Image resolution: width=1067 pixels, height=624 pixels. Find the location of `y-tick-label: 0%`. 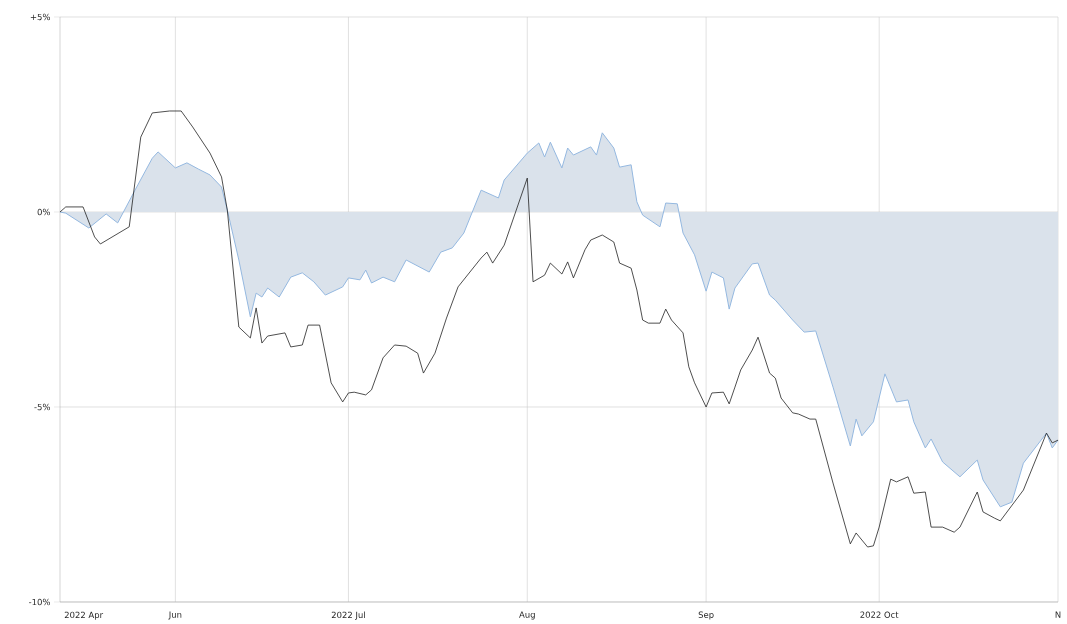

y-tick-label: 0% is located at coordinates (44, 212).